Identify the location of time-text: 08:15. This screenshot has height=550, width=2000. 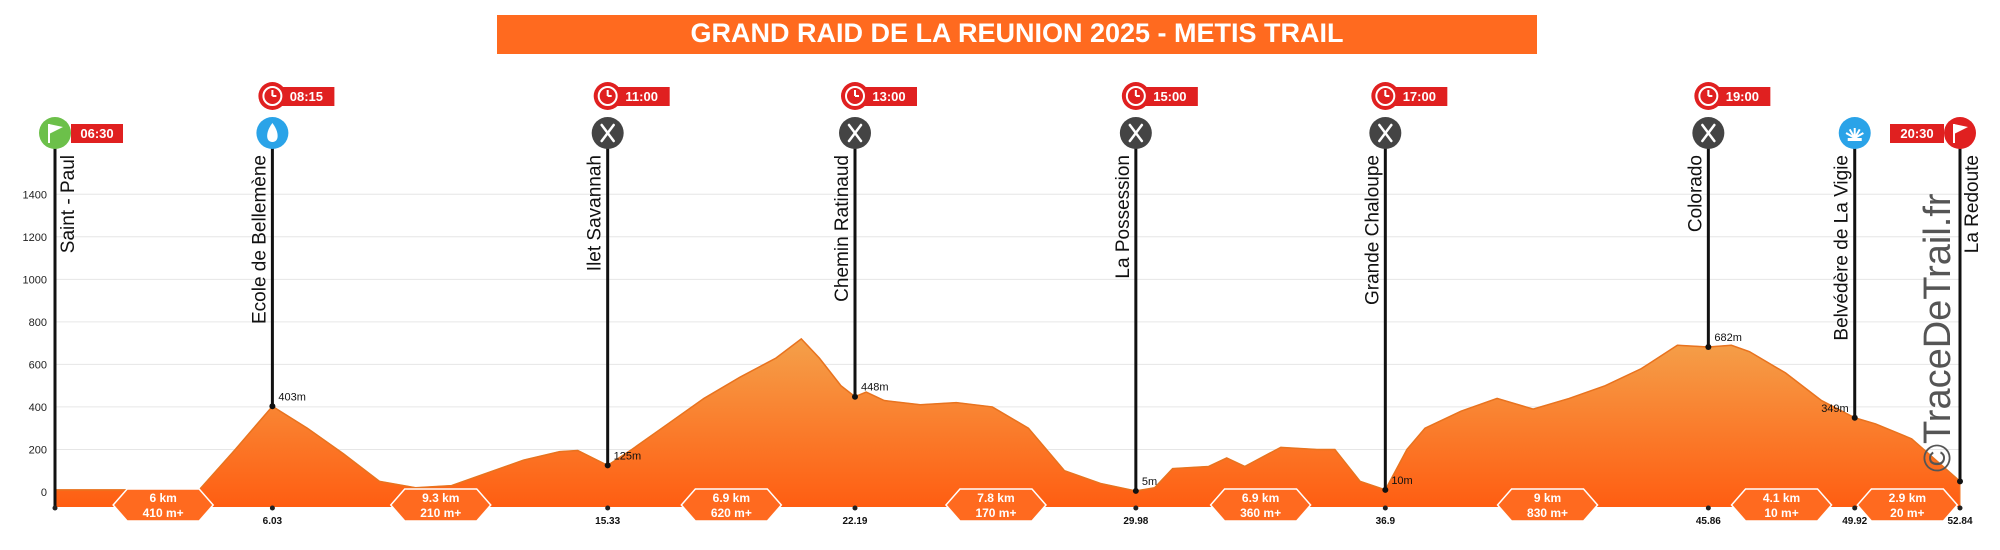
(306, 96).